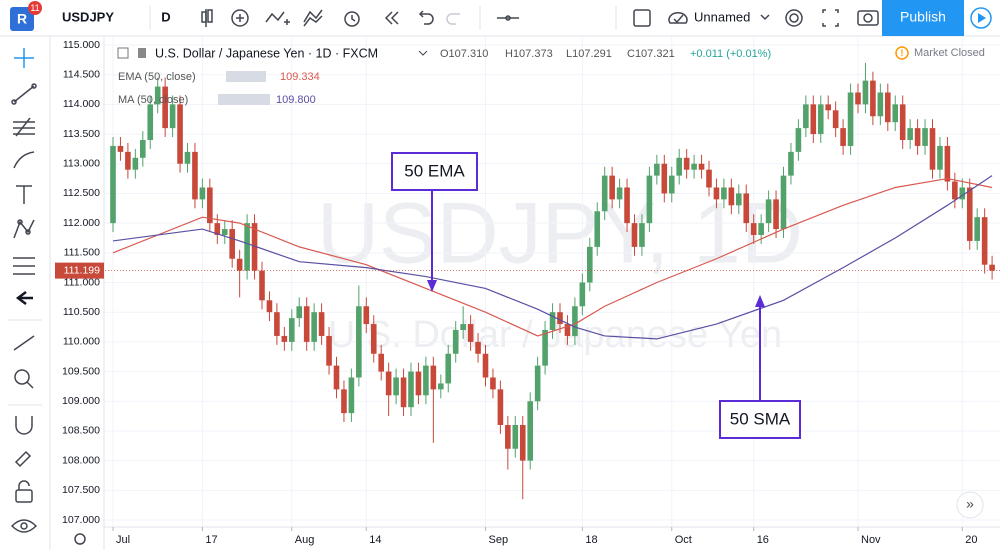  What do you see at coordinates (434, 171) in the screenshot?
I see `annotation-box` at bounding box center [434, 171].